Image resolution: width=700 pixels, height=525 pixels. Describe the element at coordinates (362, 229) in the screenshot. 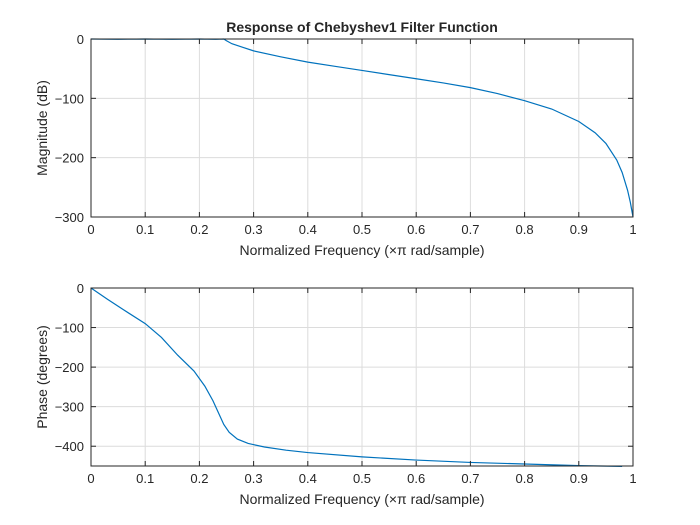

I see `magnitude-x-tick-label: 0.5` at that location.